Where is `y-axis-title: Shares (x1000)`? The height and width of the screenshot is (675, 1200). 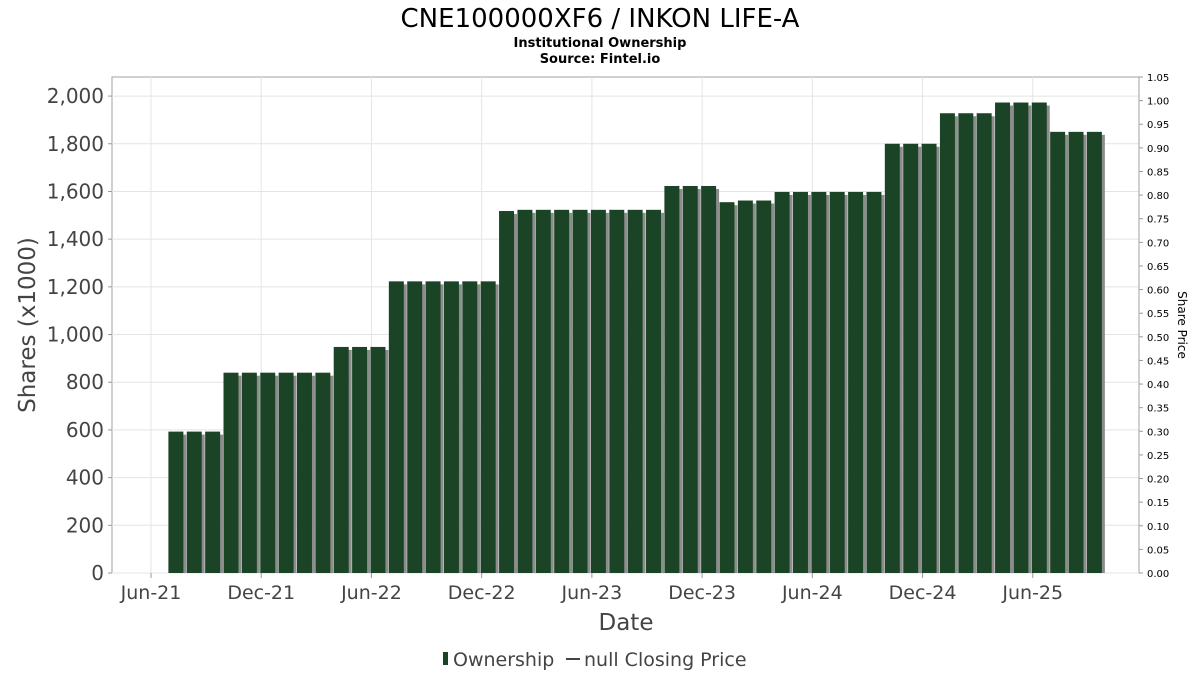 y-axis-title: Shares (x1000) is located at coordinates (28, 325).